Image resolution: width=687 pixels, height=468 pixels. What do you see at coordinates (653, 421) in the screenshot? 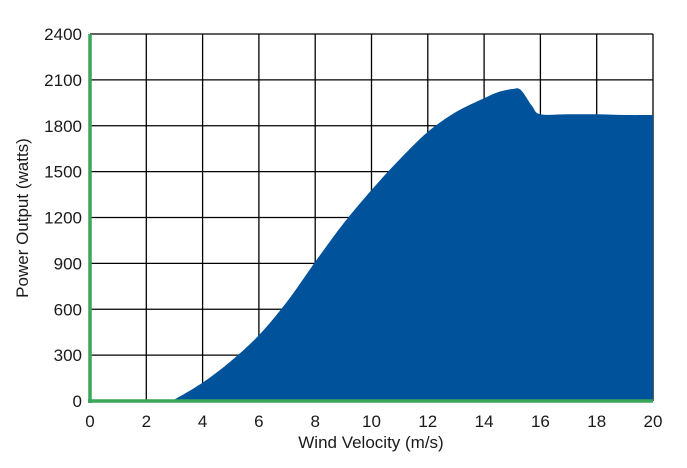
I see `x-tick-label: 20` at bounding box center [653, 421].